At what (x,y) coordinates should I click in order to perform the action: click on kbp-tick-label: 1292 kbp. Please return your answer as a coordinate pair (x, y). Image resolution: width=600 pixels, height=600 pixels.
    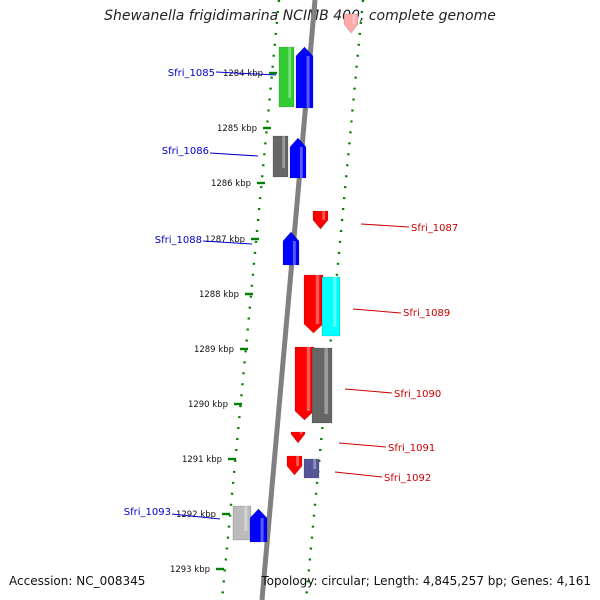
    Looking at the image, I should click on (196, 515).